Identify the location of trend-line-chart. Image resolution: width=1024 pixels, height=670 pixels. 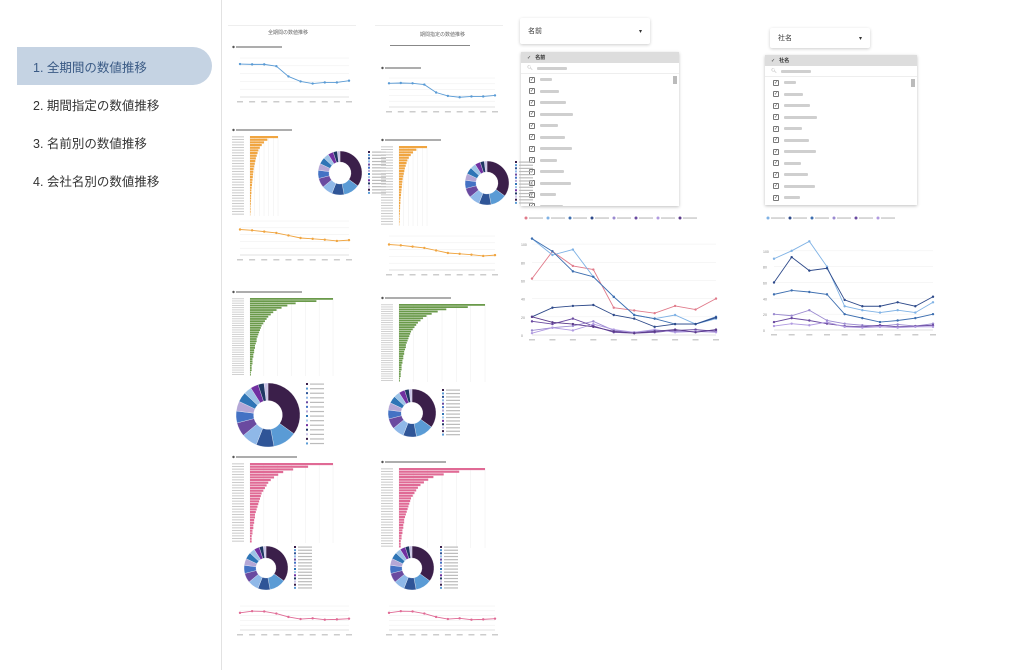
(442, 95).